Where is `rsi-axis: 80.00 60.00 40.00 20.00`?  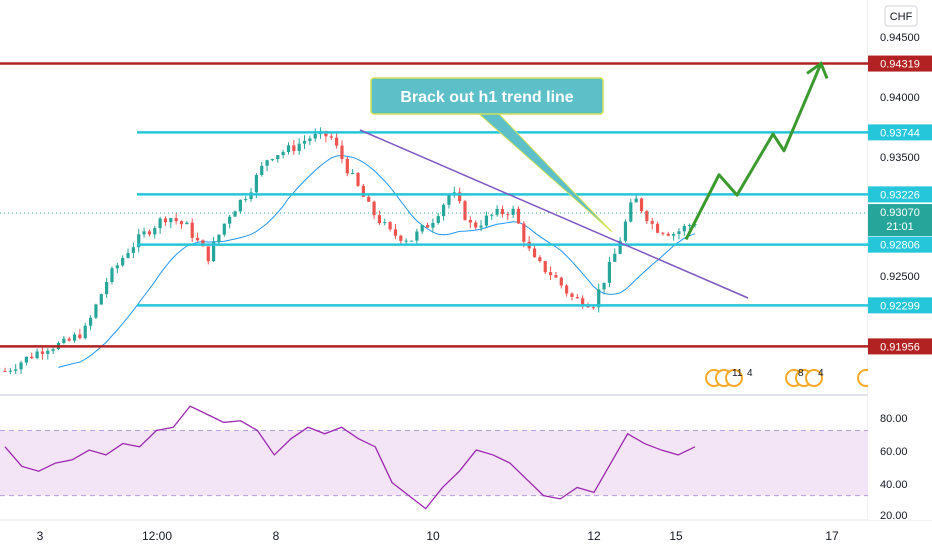 rsi-axis: 80.00 60.00 40.00 20.00 is located at coordinates (894, 467).